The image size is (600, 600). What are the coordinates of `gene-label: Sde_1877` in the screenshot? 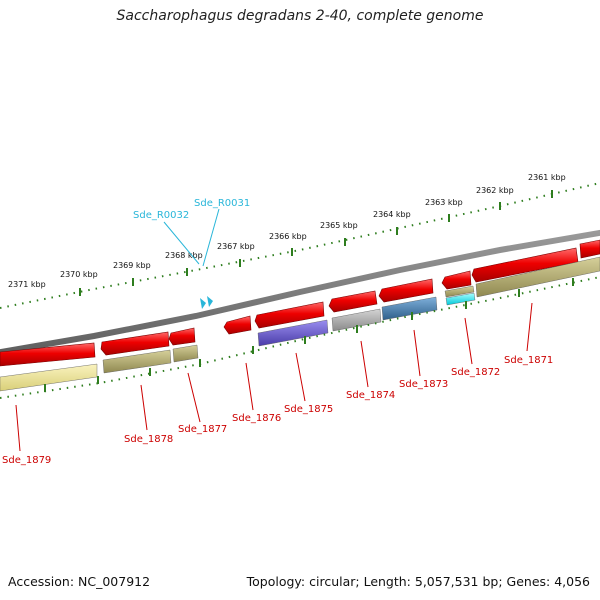 It's located at (202, 429).